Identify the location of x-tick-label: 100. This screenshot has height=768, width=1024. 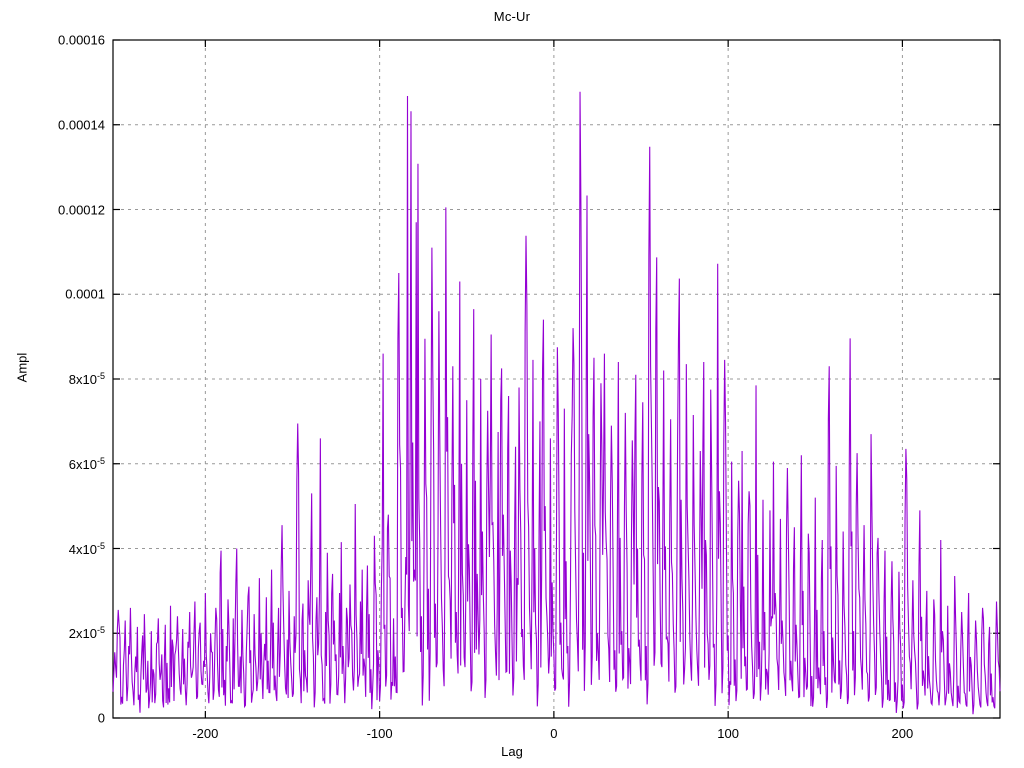
(728, 733).